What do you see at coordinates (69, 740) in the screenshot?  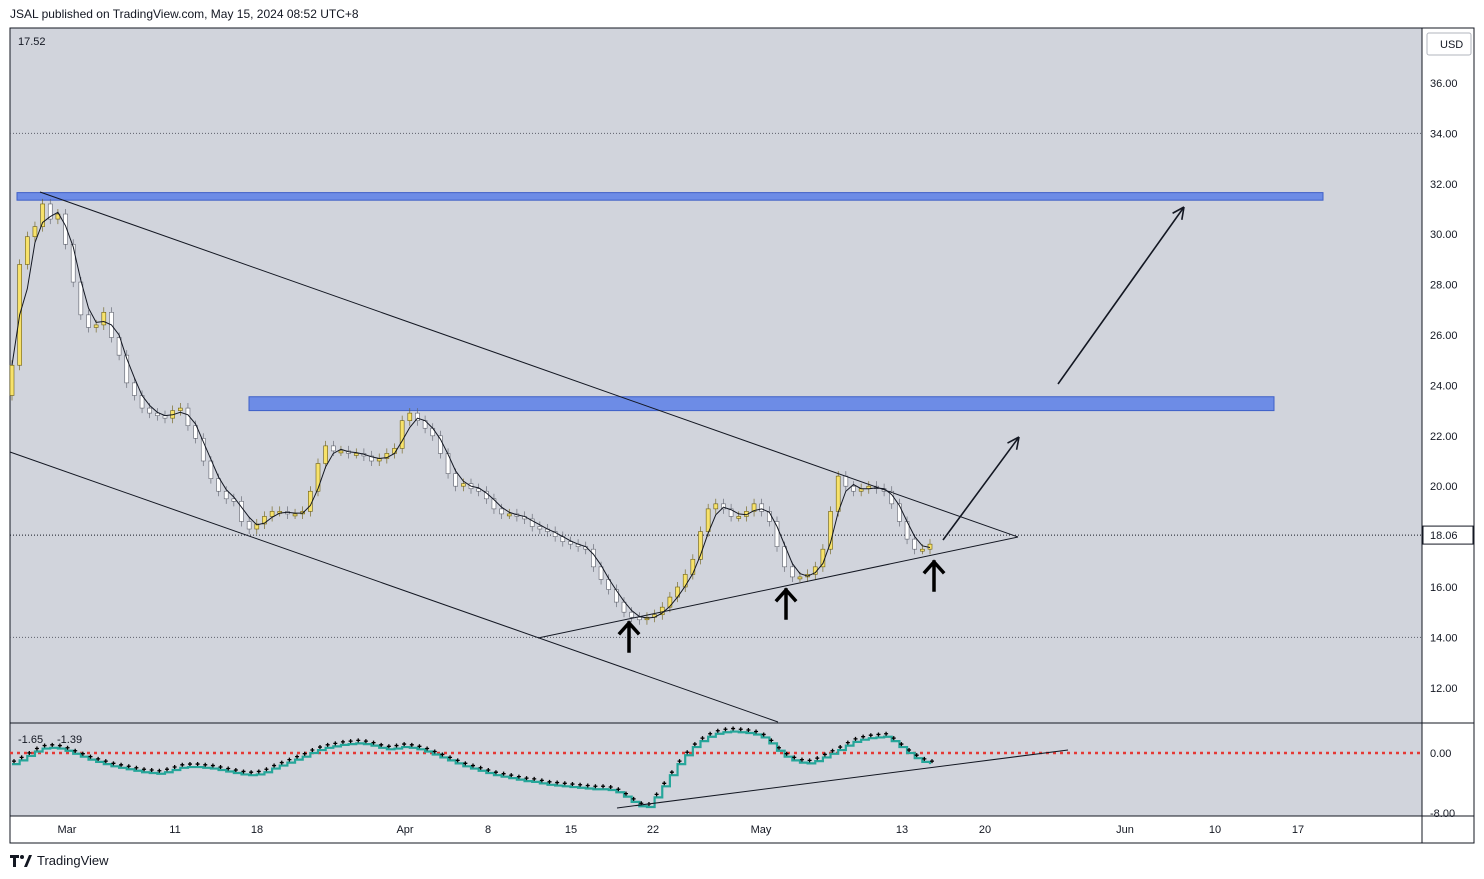 I see `cci-value-label-b: -1.39` at bounding box center [69, 740].